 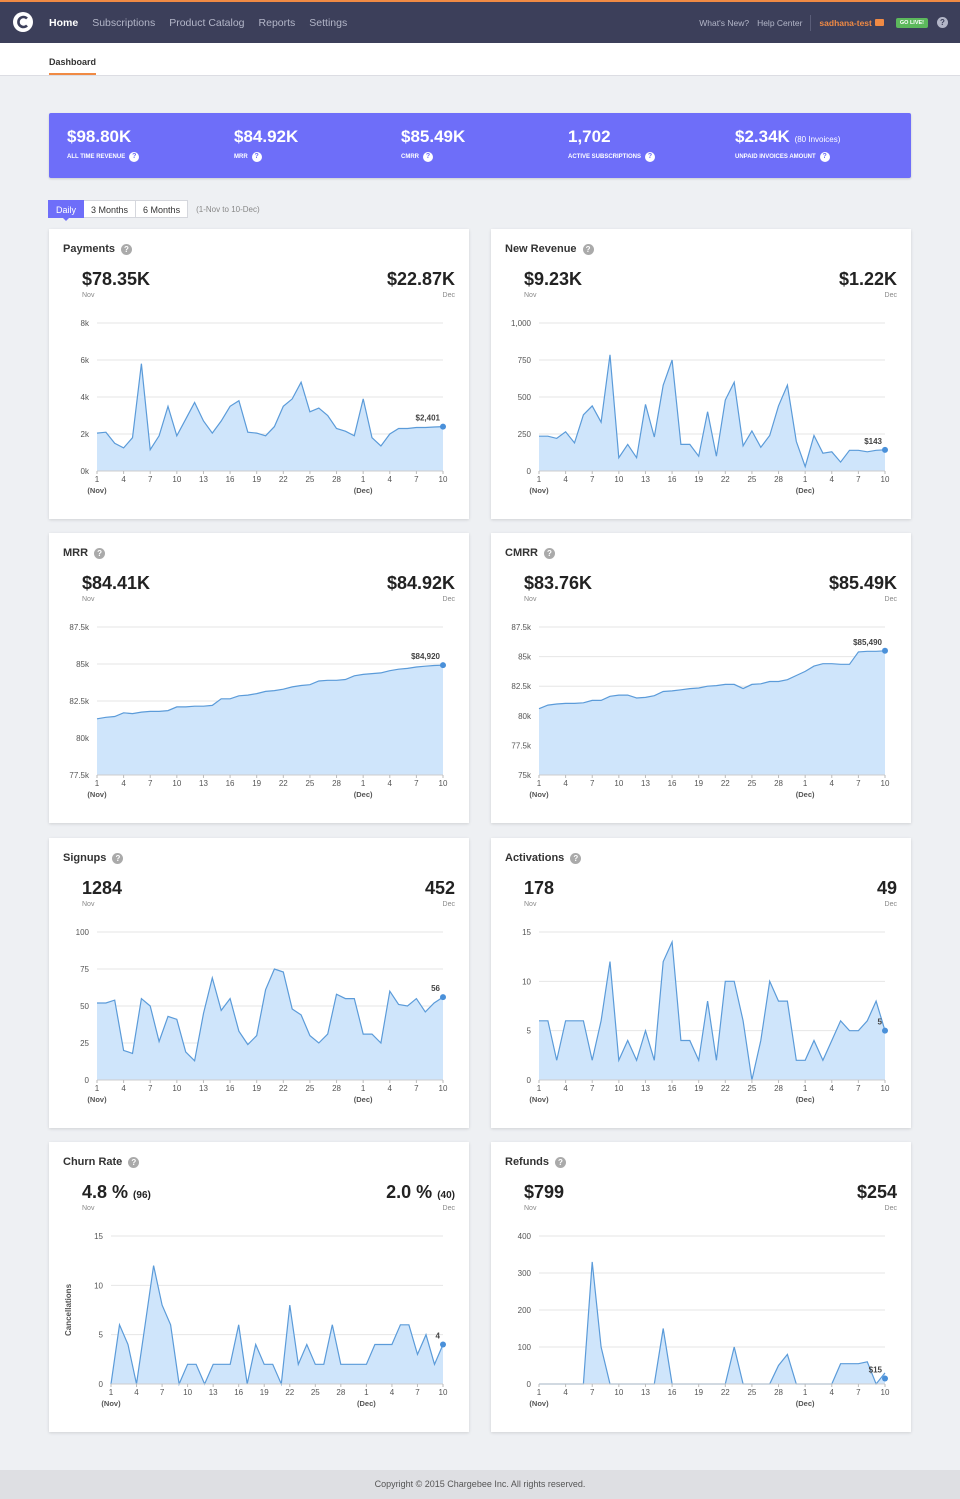 What do you see at coordinates (612, 157) in the screenshot?
I see `kpi-label: ACTIVE SUBSCRIPTIONS?` at bounding box center [612, 157].